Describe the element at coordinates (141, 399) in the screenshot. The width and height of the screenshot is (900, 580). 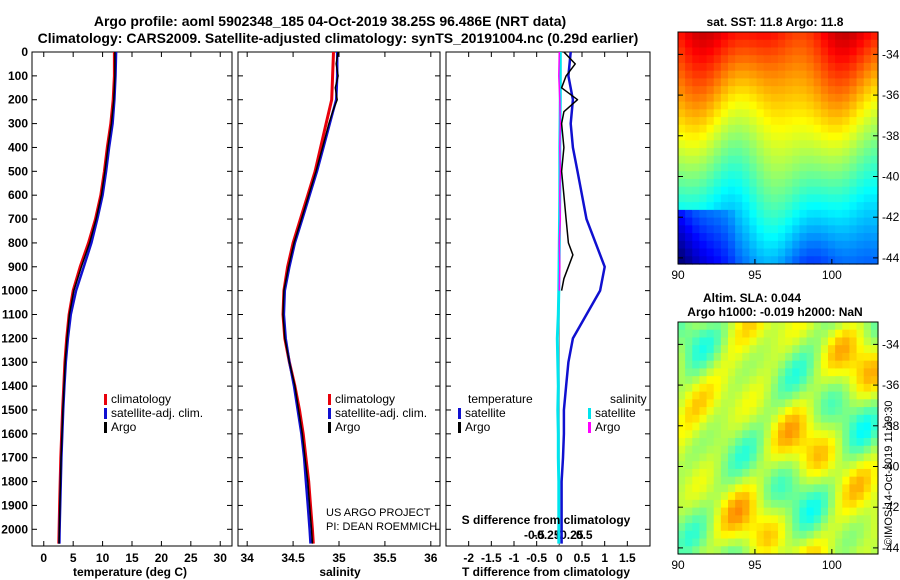
I see `temp-climatology-legend-label: climatology` at that location.